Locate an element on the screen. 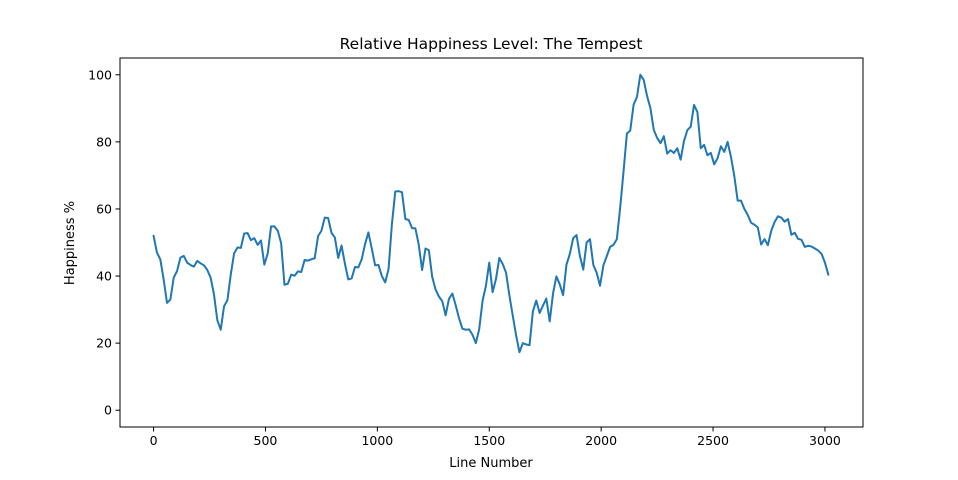 This screenshot has width=958, height=480. x-axis: 0 500 1000 1500 2000 2500 3000 is located at coordinates (495, 437).